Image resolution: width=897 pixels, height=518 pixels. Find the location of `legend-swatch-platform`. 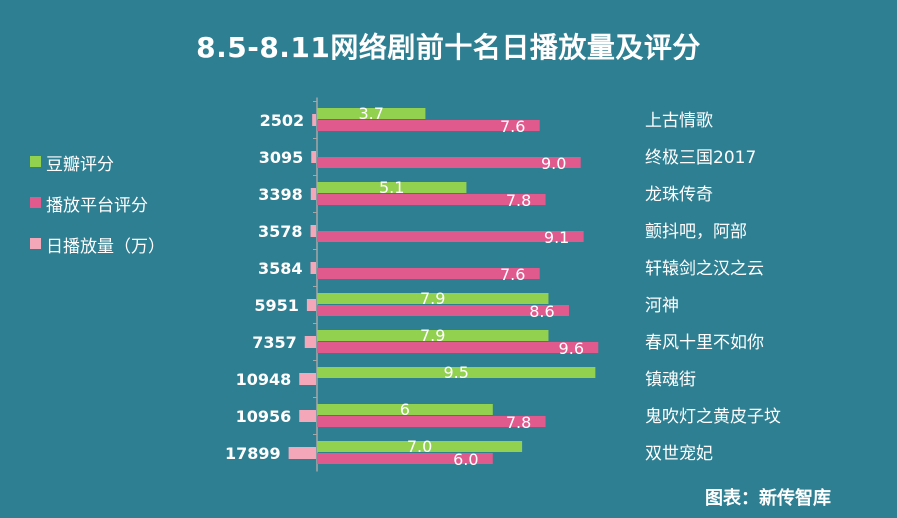

legend-swatch-platform is located at coordinates (35, 202).